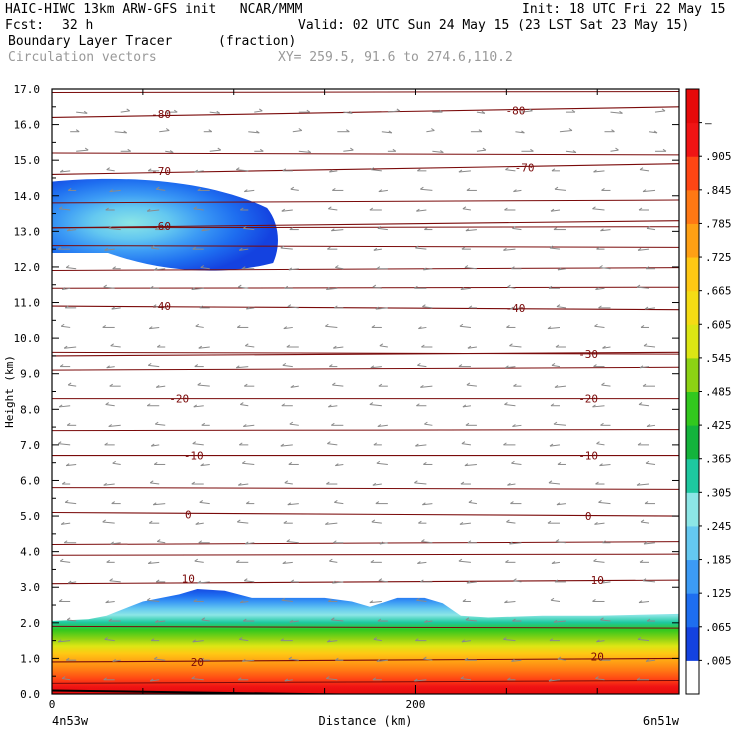  What do you see at coordinates (718, 291) in the screenshot?
I see `colorbar-label: .665` at bounding box center [718, 291].